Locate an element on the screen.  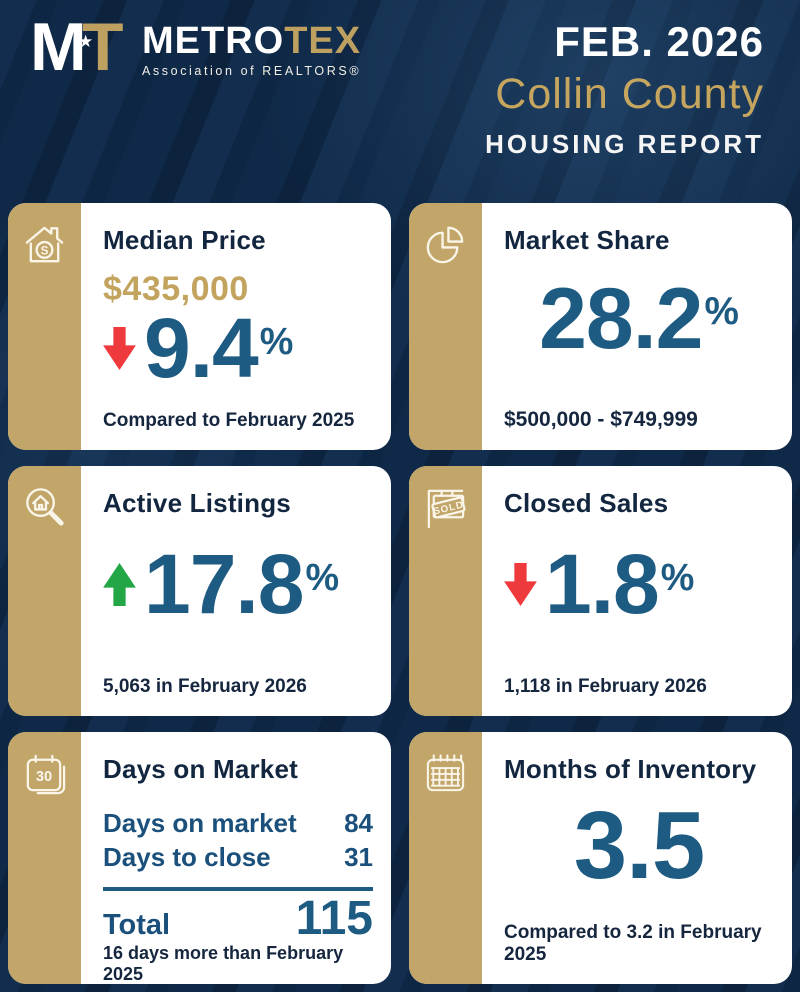
star-icon: ★ is located at coordinates (86, 41).